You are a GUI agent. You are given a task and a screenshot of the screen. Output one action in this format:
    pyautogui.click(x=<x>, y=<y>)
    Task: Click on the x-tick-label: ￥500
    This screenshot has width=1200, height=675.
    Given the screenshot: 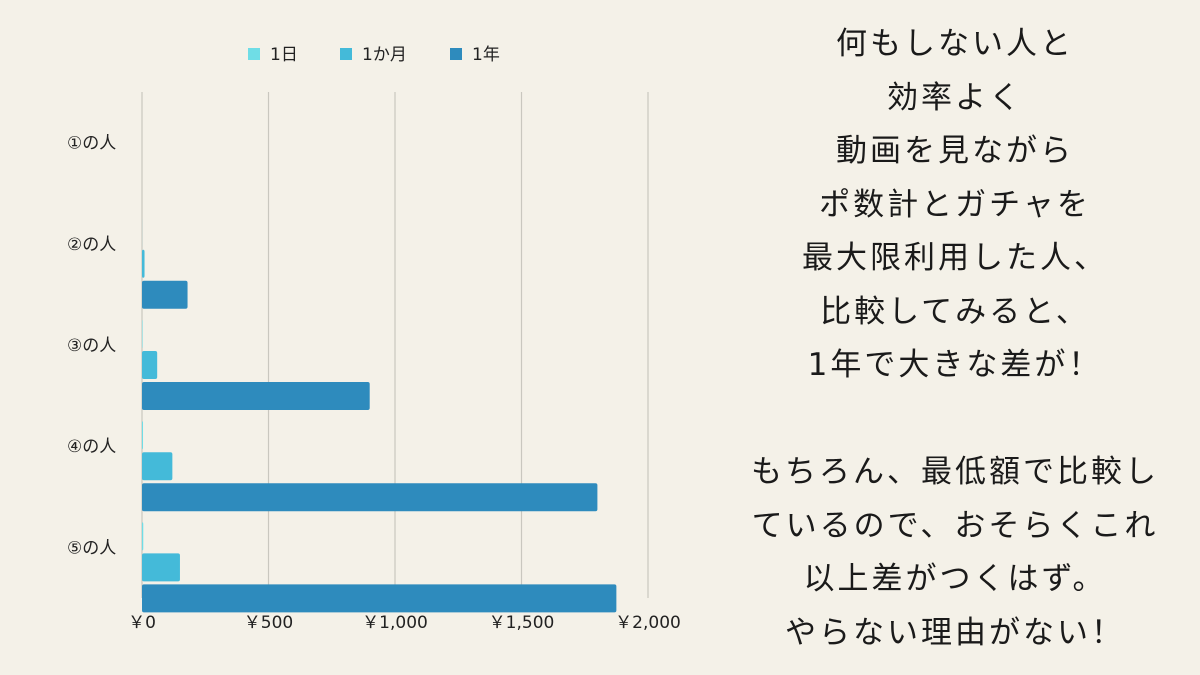 What is the action you would take?
    pyautogui.click(x=268, y=623)
    